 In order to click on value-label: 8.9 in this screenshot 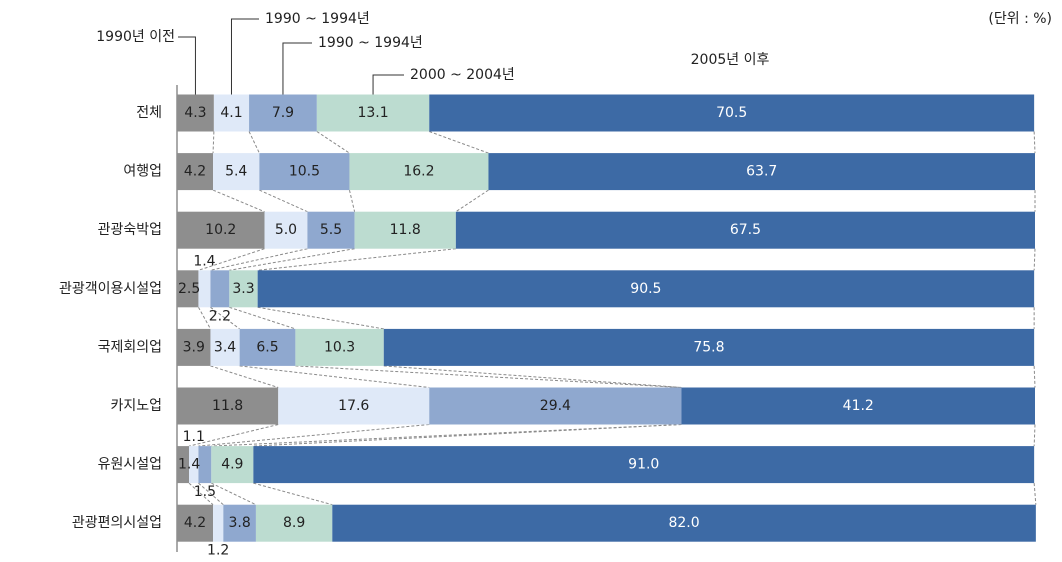, I will do `click(294, 523)`.